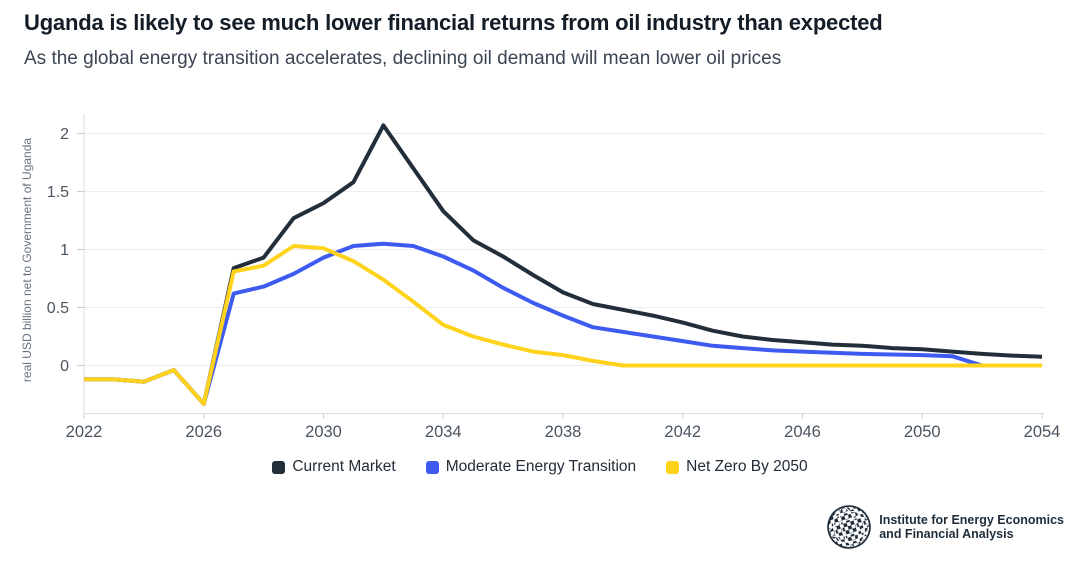  What do you see at coordinates (922, 432) in the screenshot?
I see `x-tick-label-2050: 2050` at bounding box center [922, 432].